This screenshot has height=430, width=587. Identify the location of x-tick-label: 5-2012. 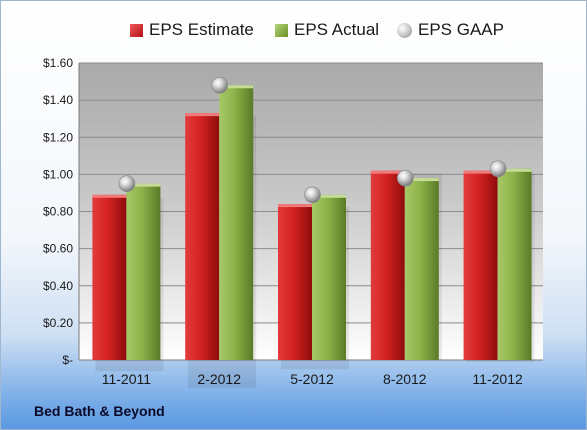
(312, 379).